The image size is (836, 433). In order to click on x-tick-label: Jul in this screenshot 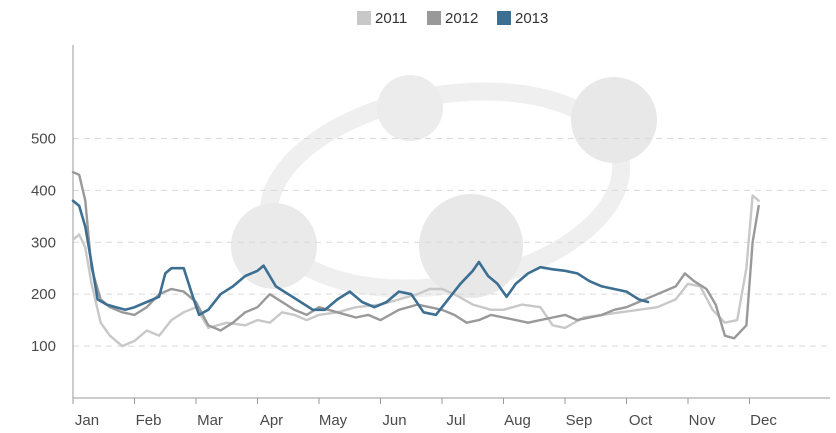, I will do `click(455, 420)`.